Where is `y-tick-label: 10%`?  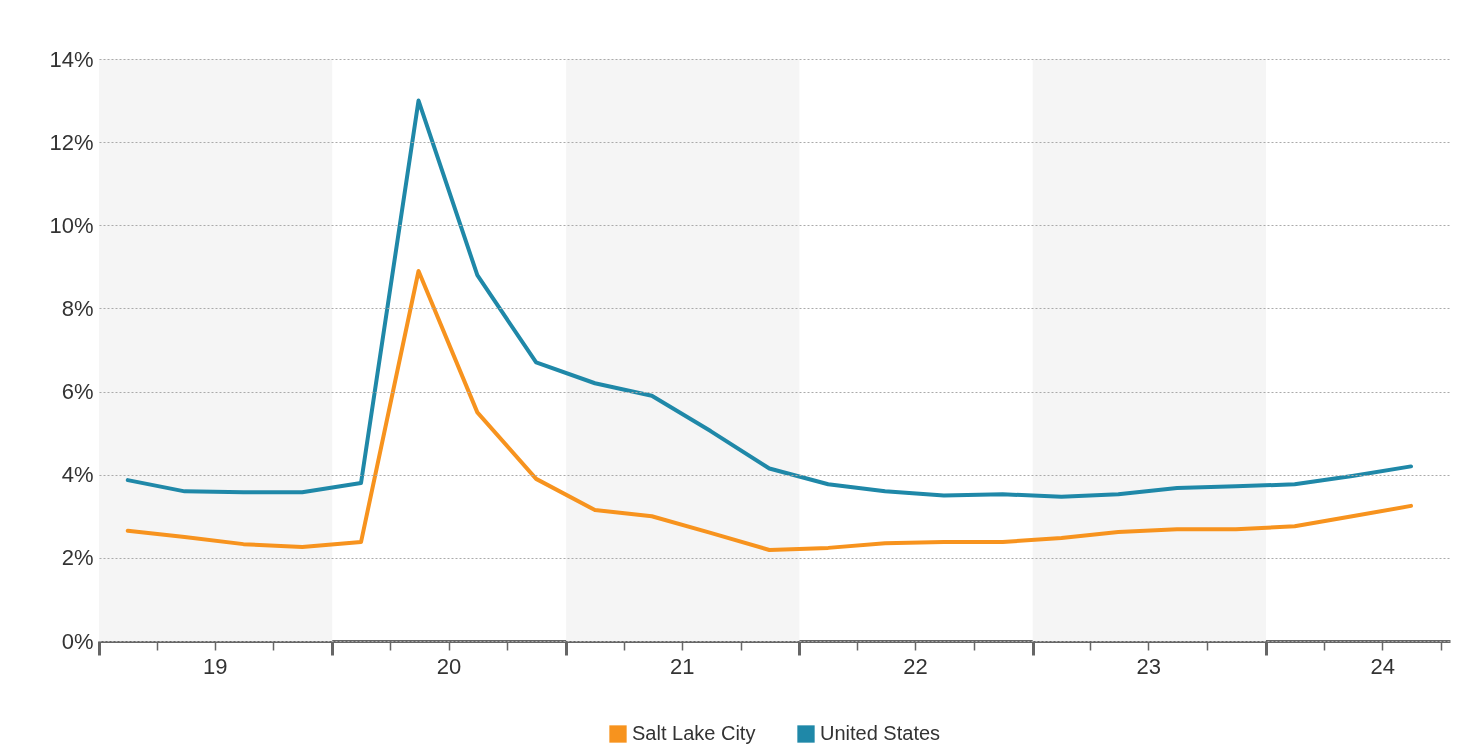
y-tick-label: 10% is located at coordinates (71, 225).